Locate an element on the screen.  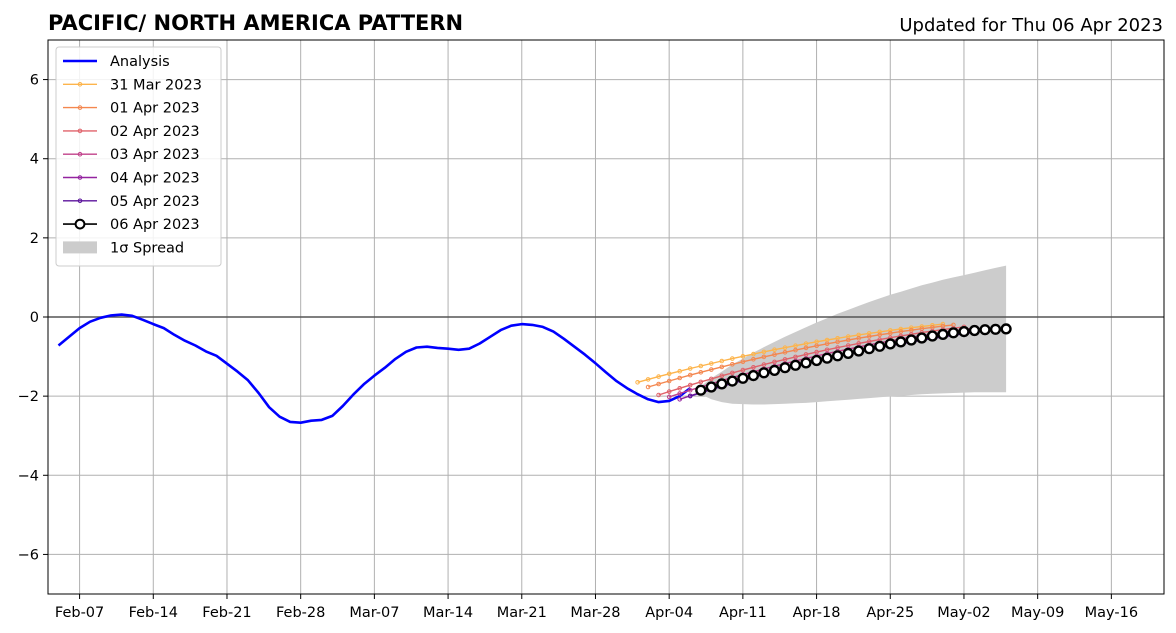
legend-item: 02 Apr 2023 is located at coordinates (131, 132).